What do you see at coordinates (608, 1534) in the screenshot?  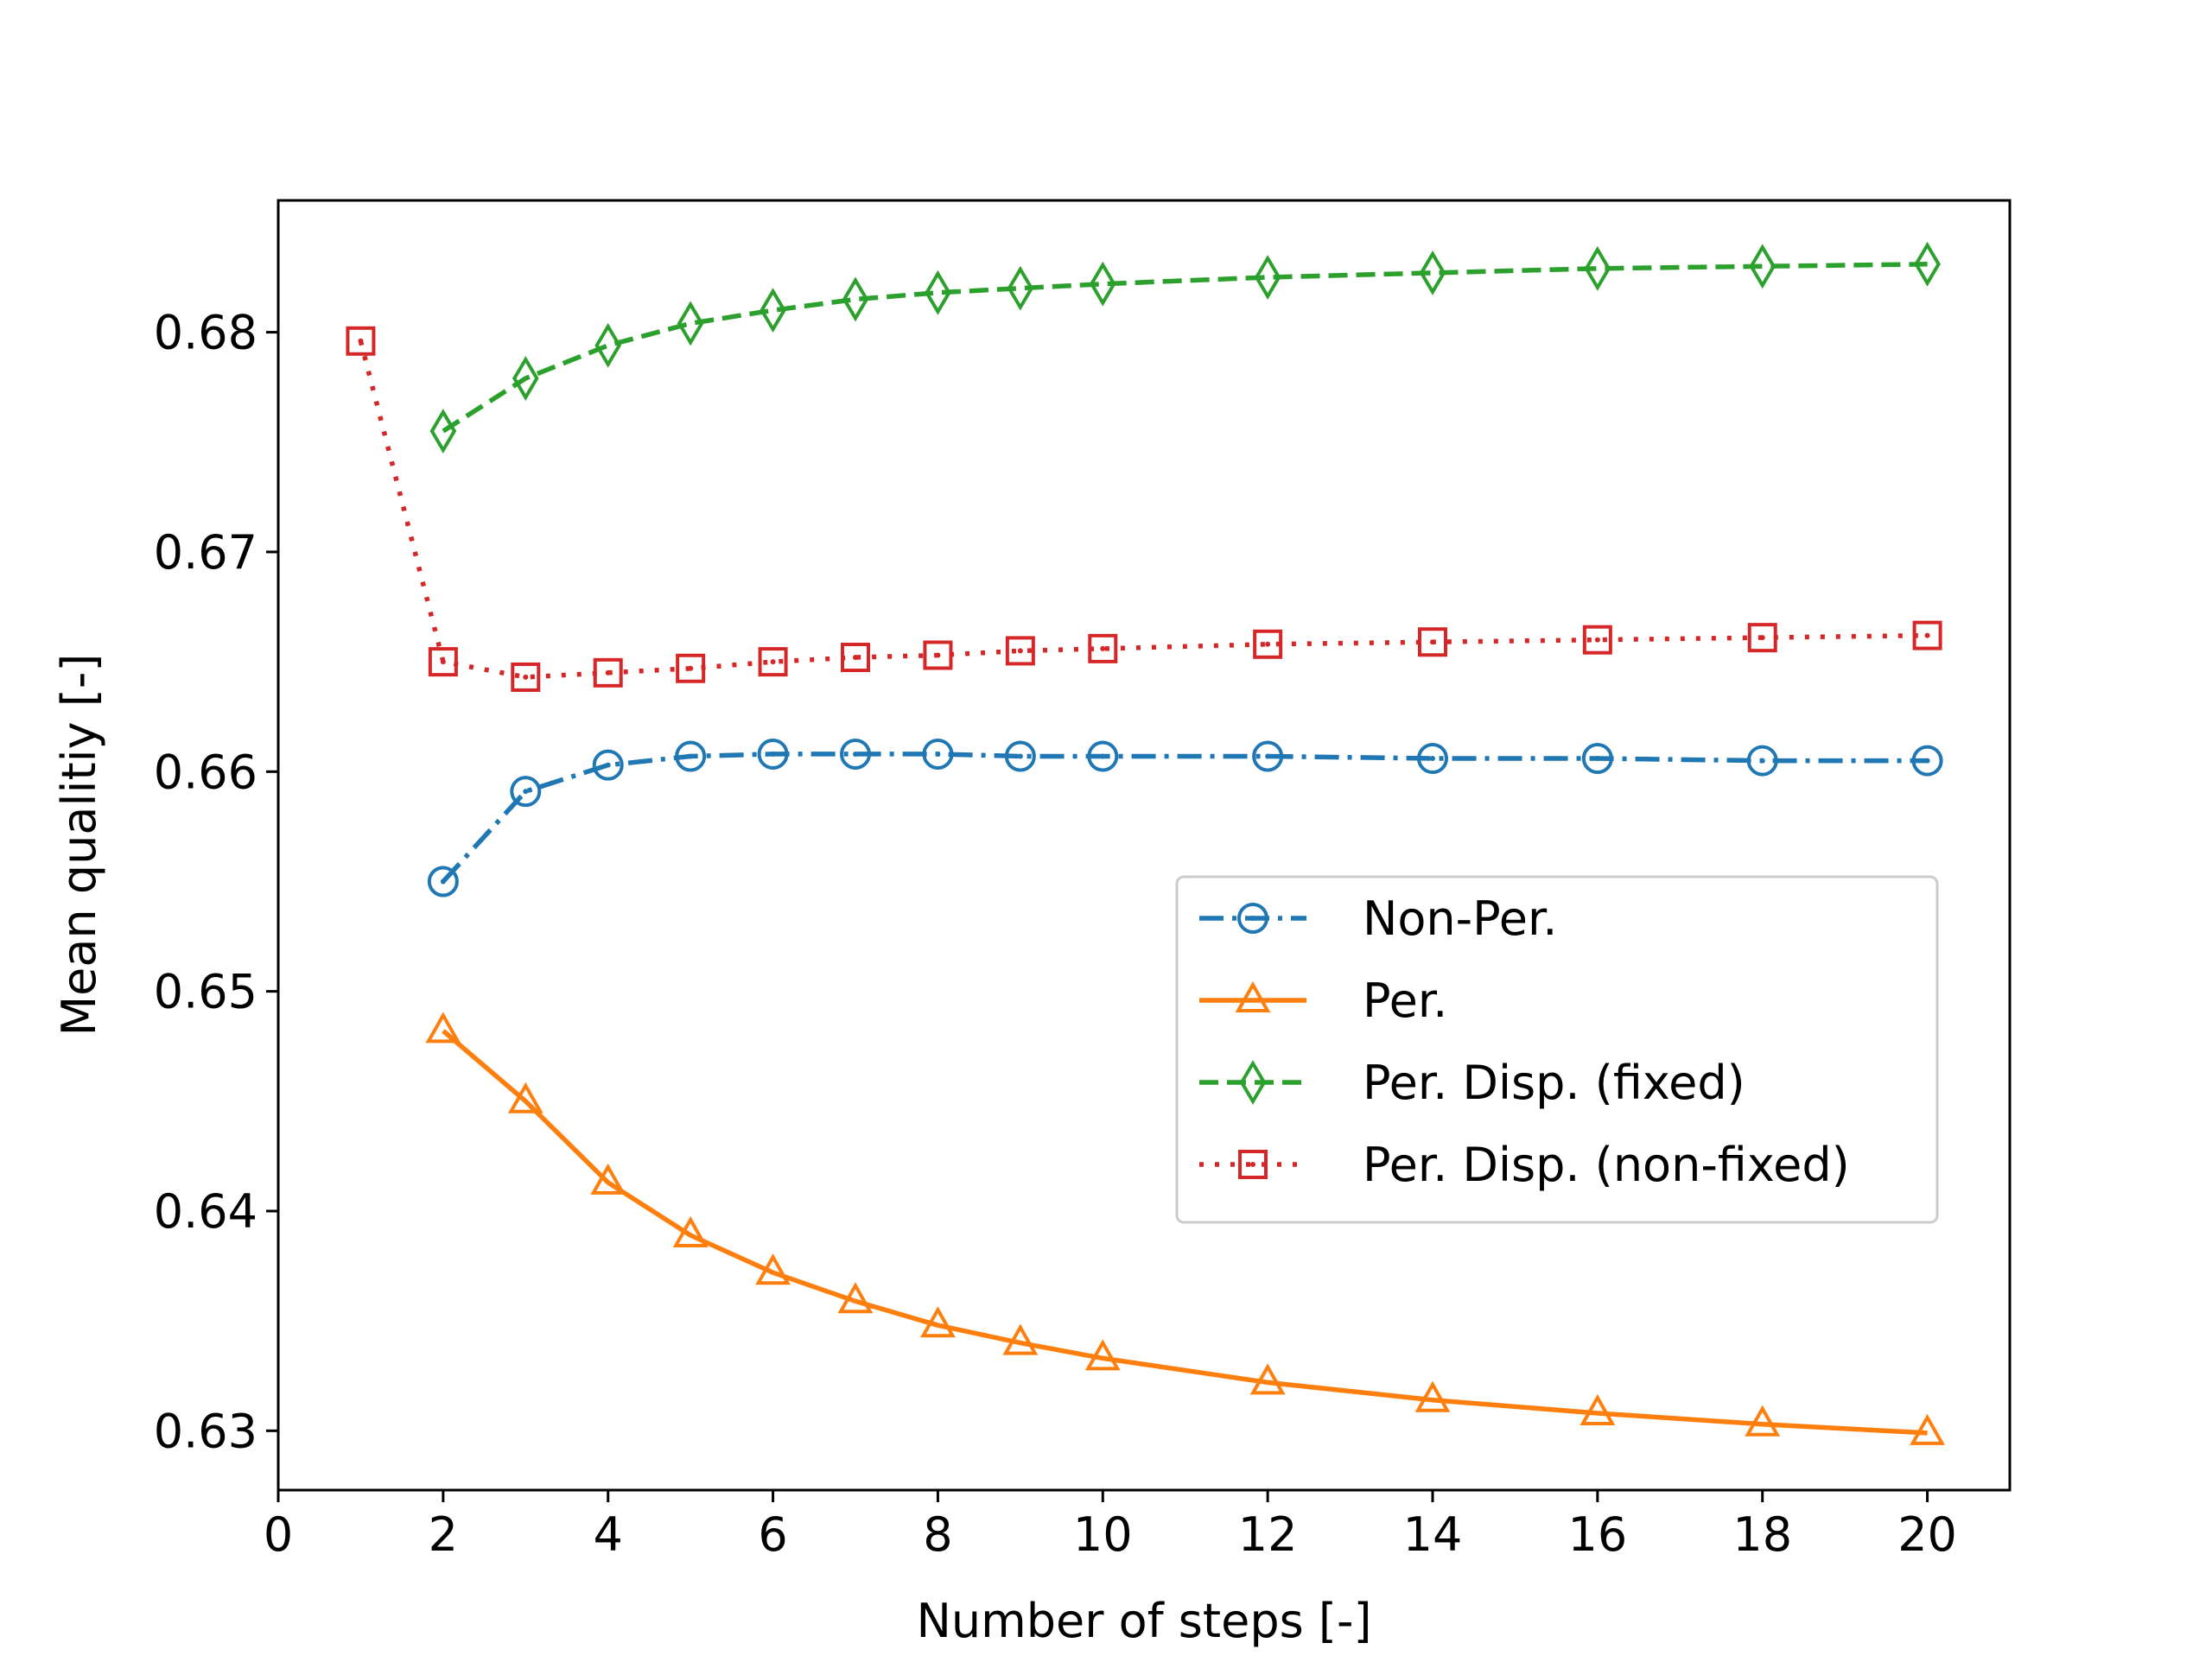 I see `x-tick-label: 4` at bounding box center [608, 1534].